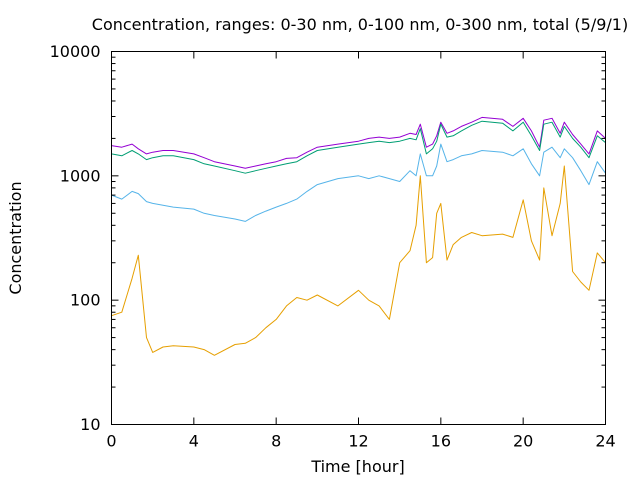 The height and width of the screenshot is (480, 640). Describe the element at coordinates (358, 441) in the screenshot. I see `x-tick-label: 12` at that location.